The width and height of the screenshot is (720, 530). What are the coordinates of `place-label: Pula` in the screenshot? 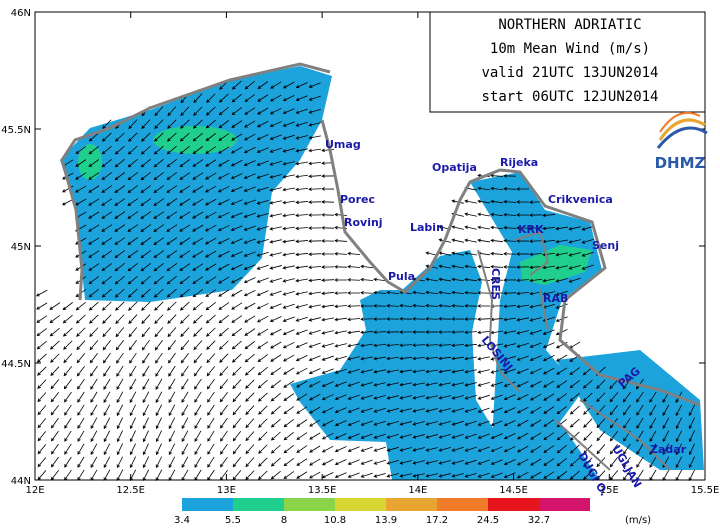 It's located at (401, 276).